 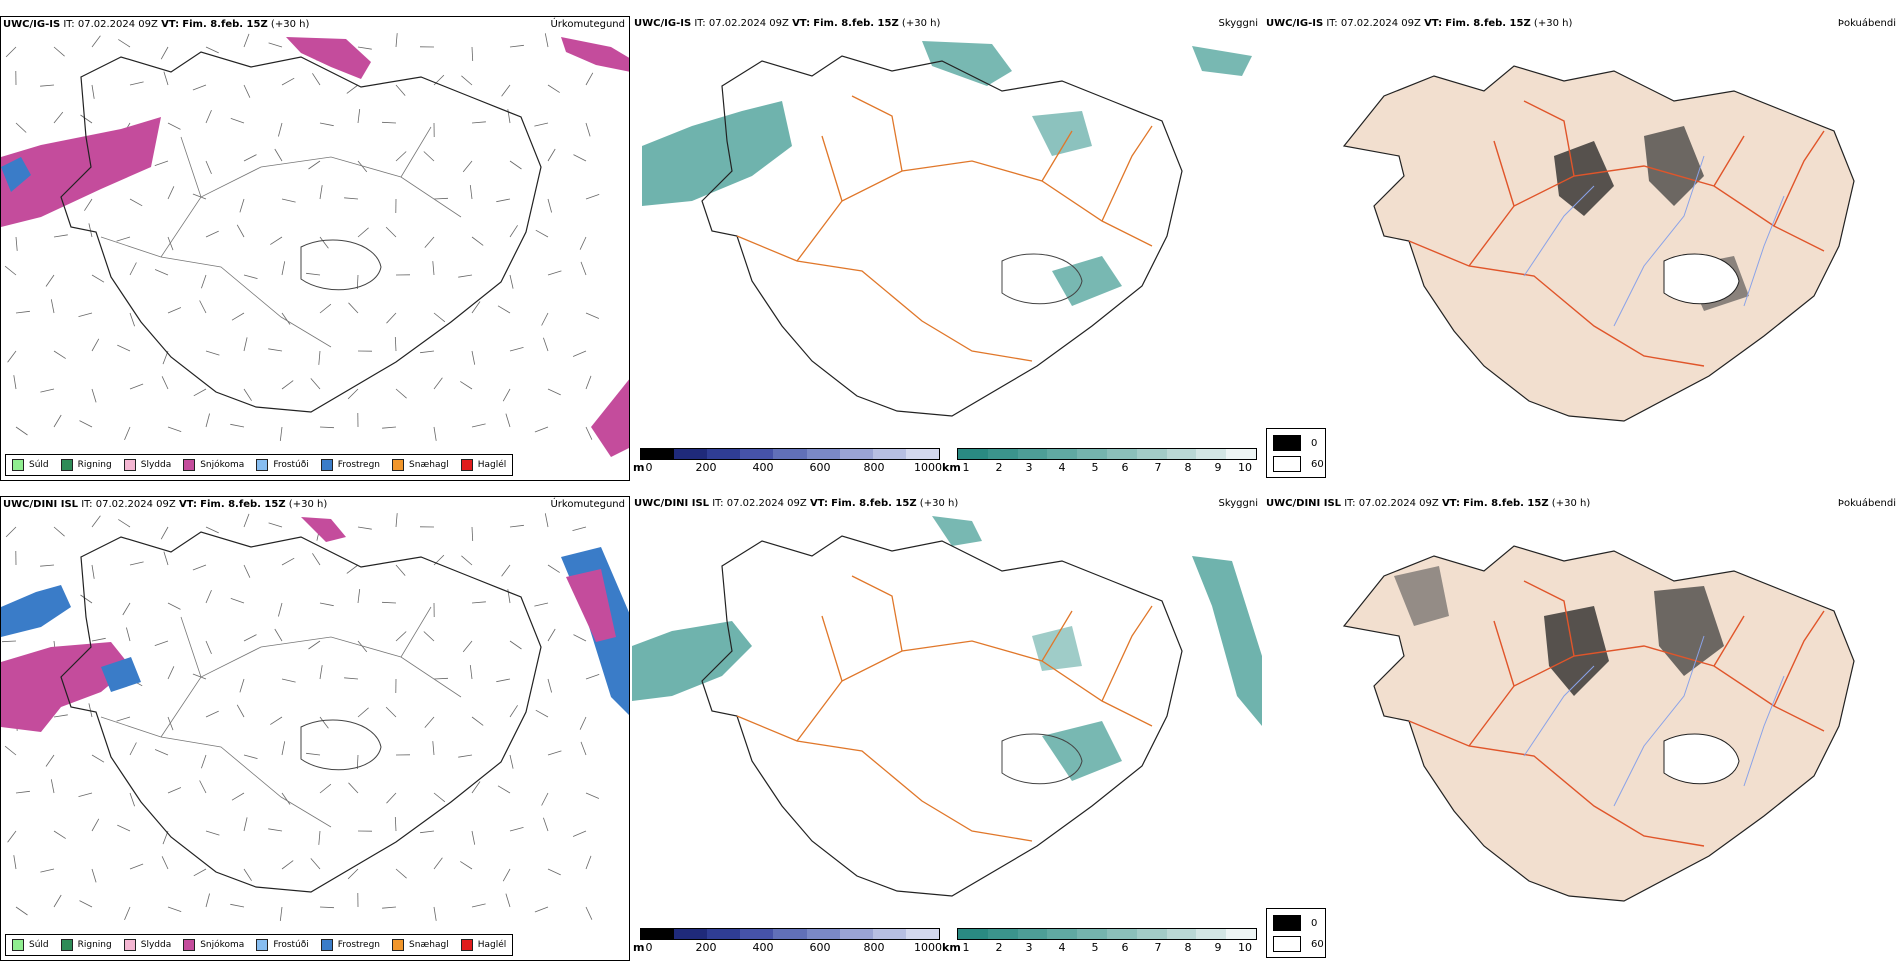 I want to click on legend-label: Slydda, so click(x=156, y=465).